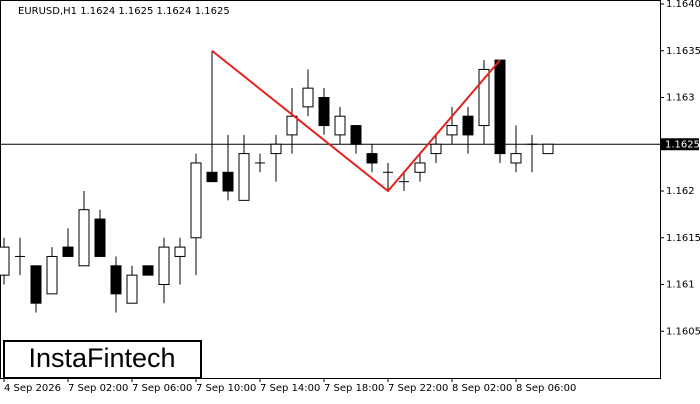 This screenshot has height=404, width=700. Describe the element at coordinates (356, 121) in the screenshot. I see `pattern-line` at that location.